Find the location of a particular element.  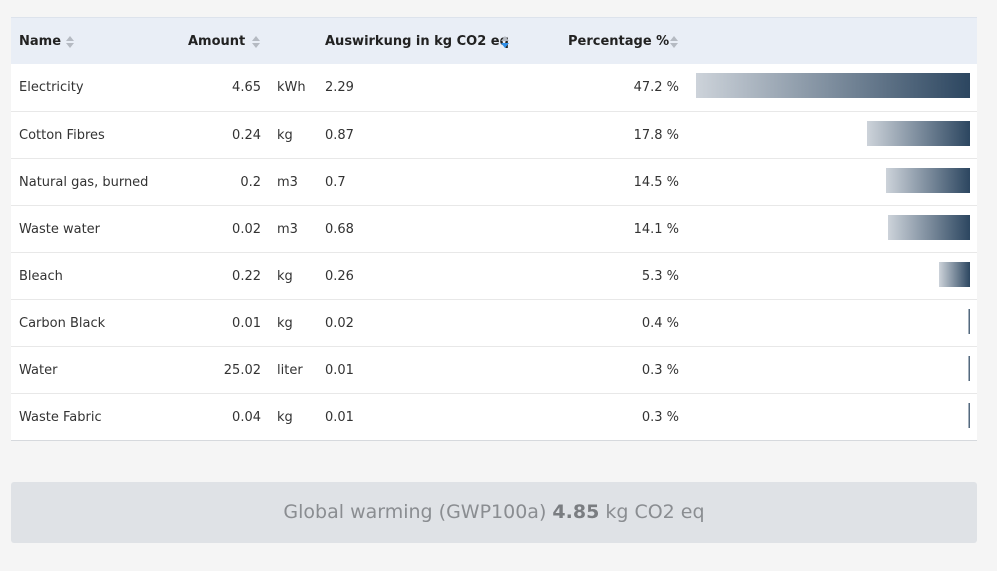

amount-cell: 0.2 is located at coordinates (250, 182).